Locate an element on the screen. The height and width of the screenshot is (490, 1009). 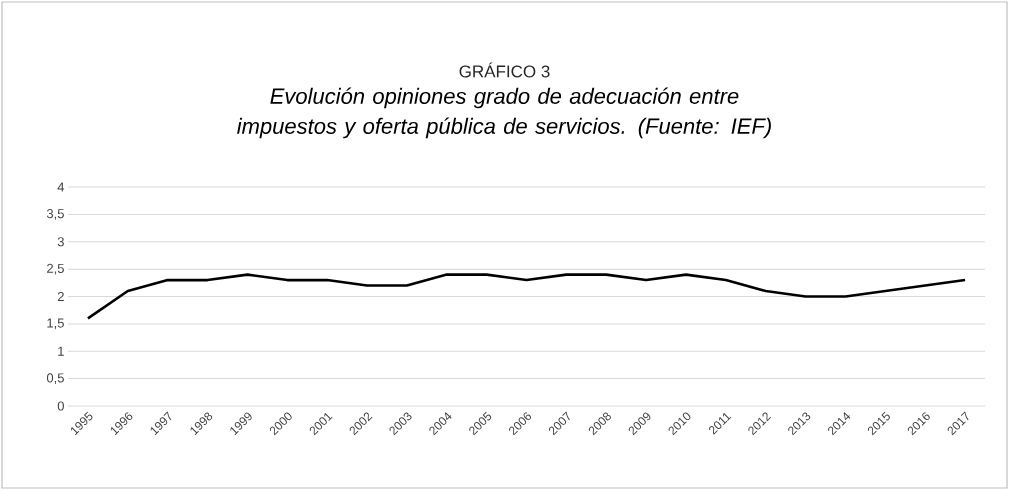
y-tick-label: 1 is located at coordinates (61, 351).